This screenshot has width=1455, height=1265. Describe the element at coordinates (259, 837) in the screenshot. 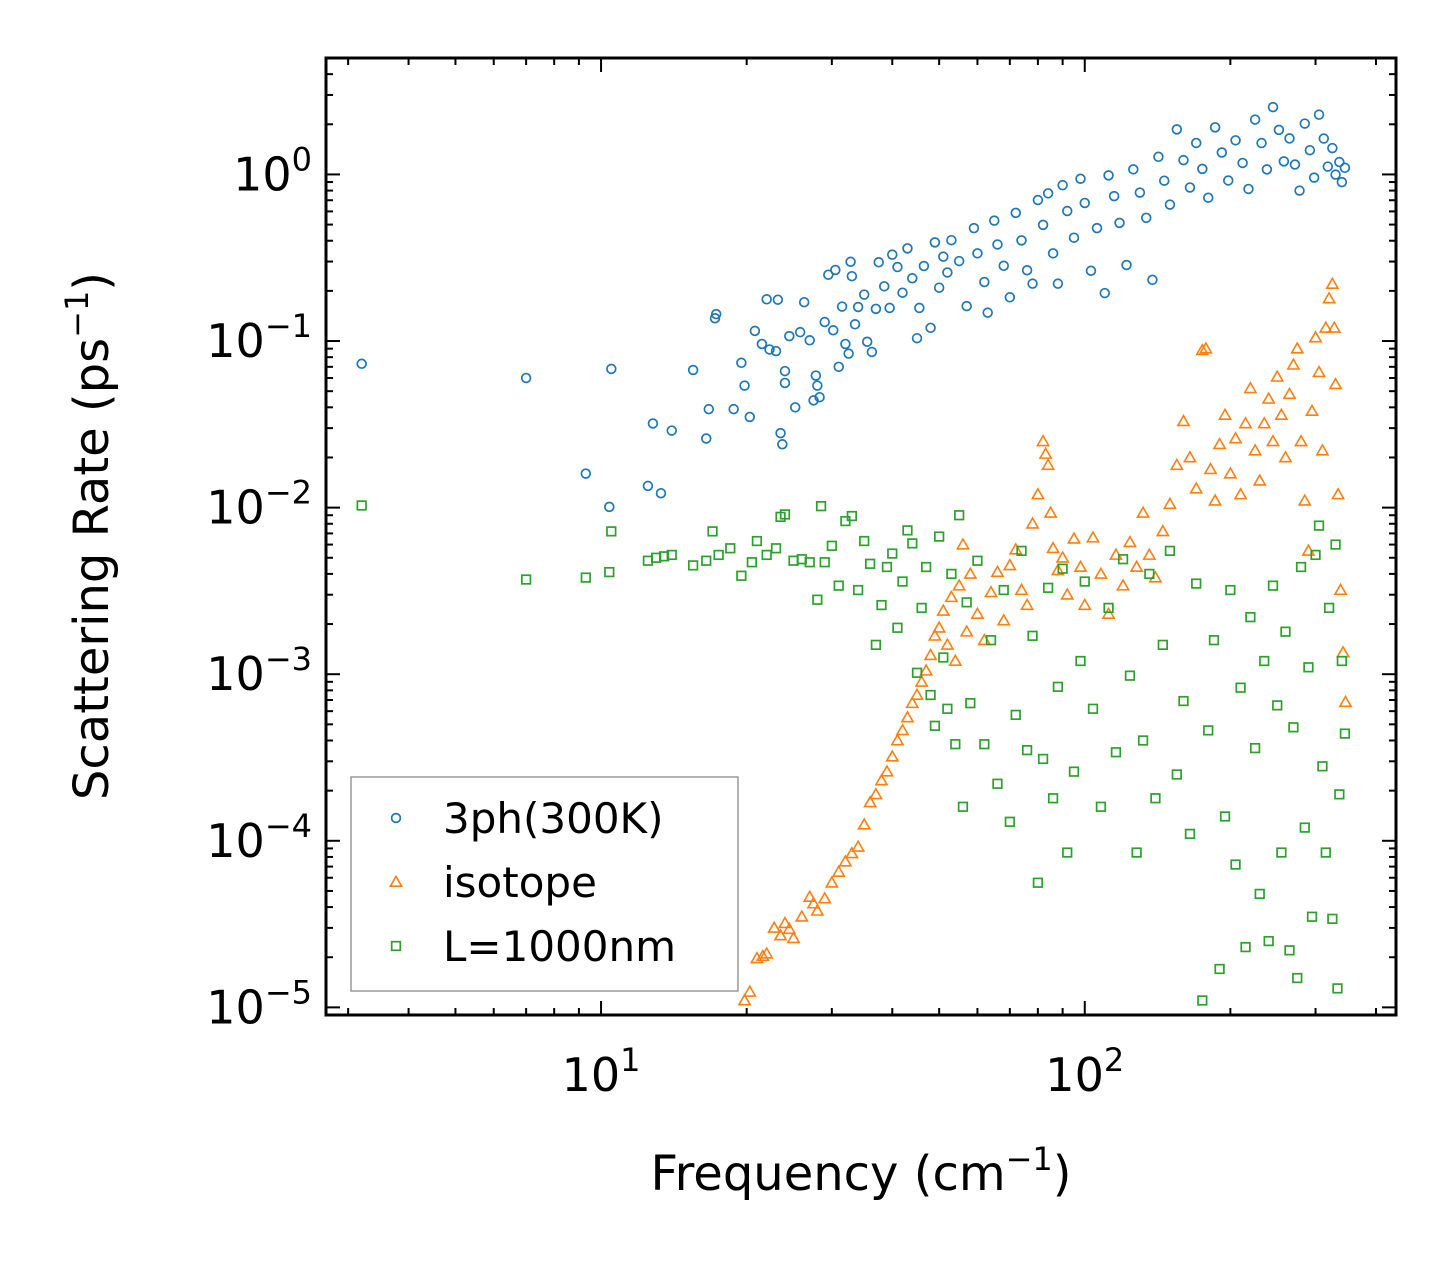

I see `y-tick-label: 10⁻⁴` at that location.